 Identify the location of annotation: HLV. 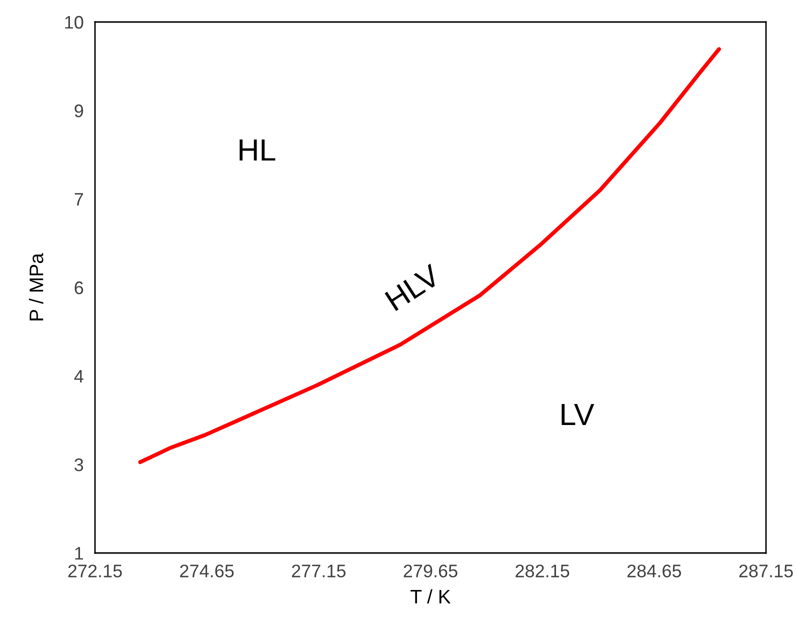
(413, 287).